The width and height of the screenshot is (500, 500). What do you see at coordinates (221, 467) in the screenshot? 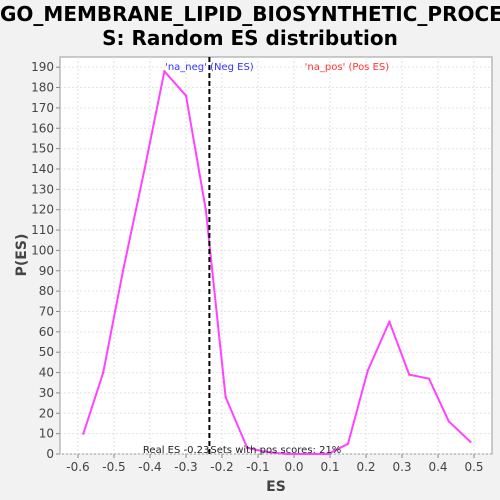
I see `x-tick-label: -0.2` at bounding box center [221, 467].